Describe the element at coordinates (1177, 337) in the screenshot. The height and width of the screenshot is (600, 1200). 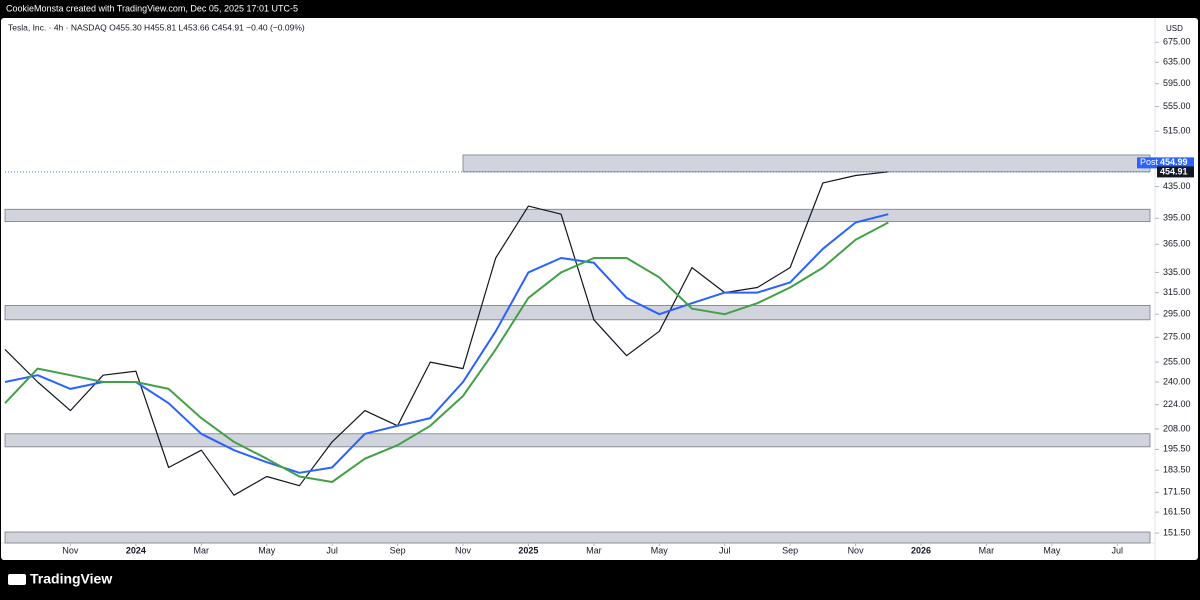
I see `y-tick-label: 275.00` at that location.